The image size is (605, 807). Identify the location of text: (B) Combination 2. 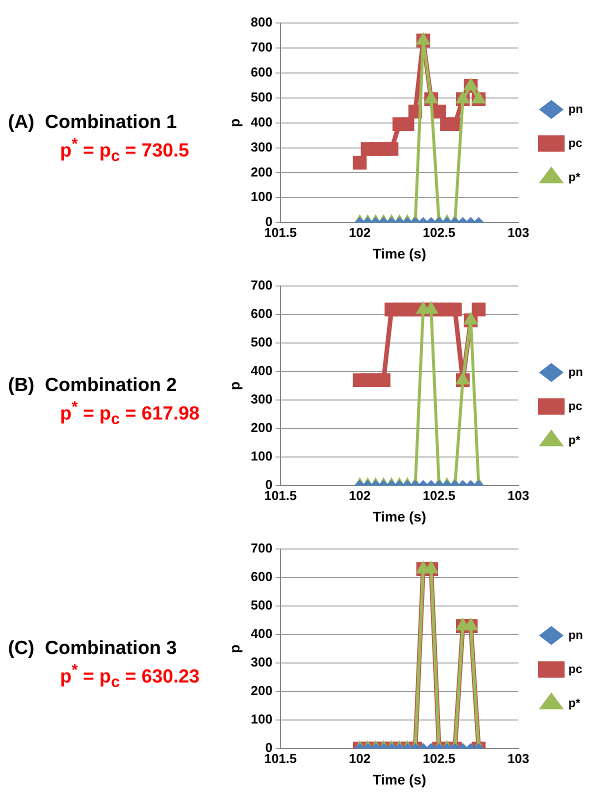
(93, 386).